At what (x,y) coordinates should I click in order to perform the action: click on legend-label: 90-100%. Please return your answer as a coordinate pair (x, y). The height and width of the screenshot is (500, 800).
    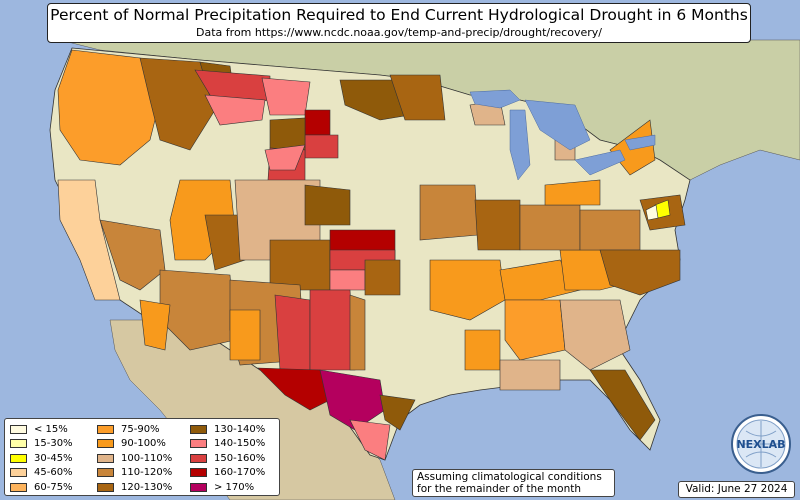
    Looking at the image, I should click on (143, 444).